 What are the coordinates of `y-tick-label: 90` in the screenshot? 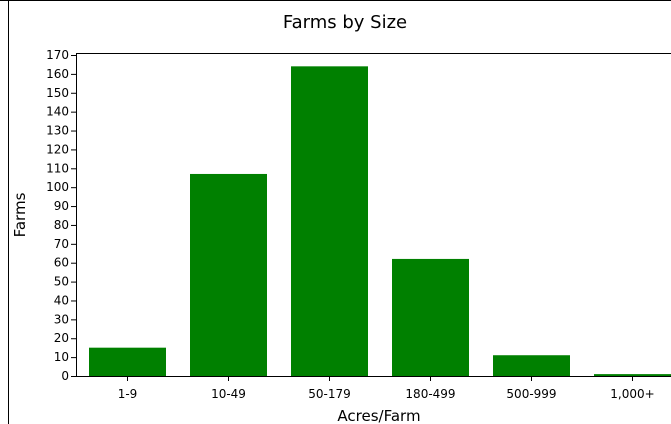 It's located at (61, 206).